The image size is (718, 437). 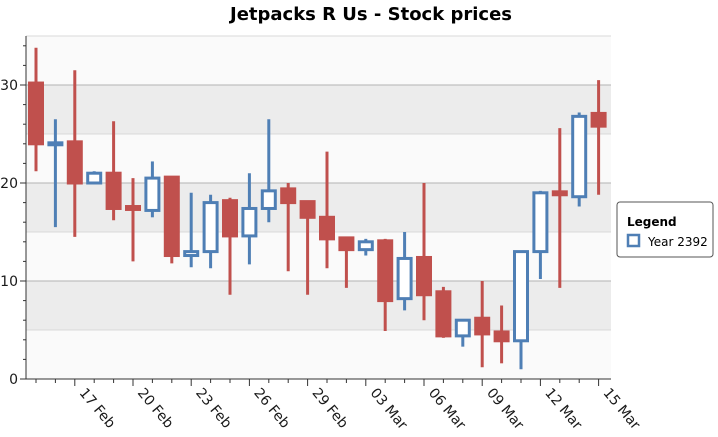 What do you see at coordinates (652, 222) in the screenshot?
I see `legend-title: Legend` at bounding box center [652, 222].